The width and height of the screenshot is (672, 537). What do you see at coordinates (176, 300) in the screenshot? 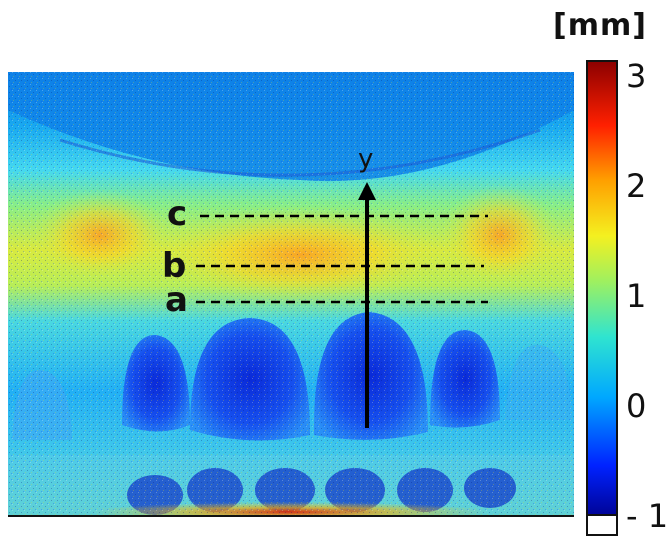
I see `line-label-a: a` at bounding box center [176, 300].